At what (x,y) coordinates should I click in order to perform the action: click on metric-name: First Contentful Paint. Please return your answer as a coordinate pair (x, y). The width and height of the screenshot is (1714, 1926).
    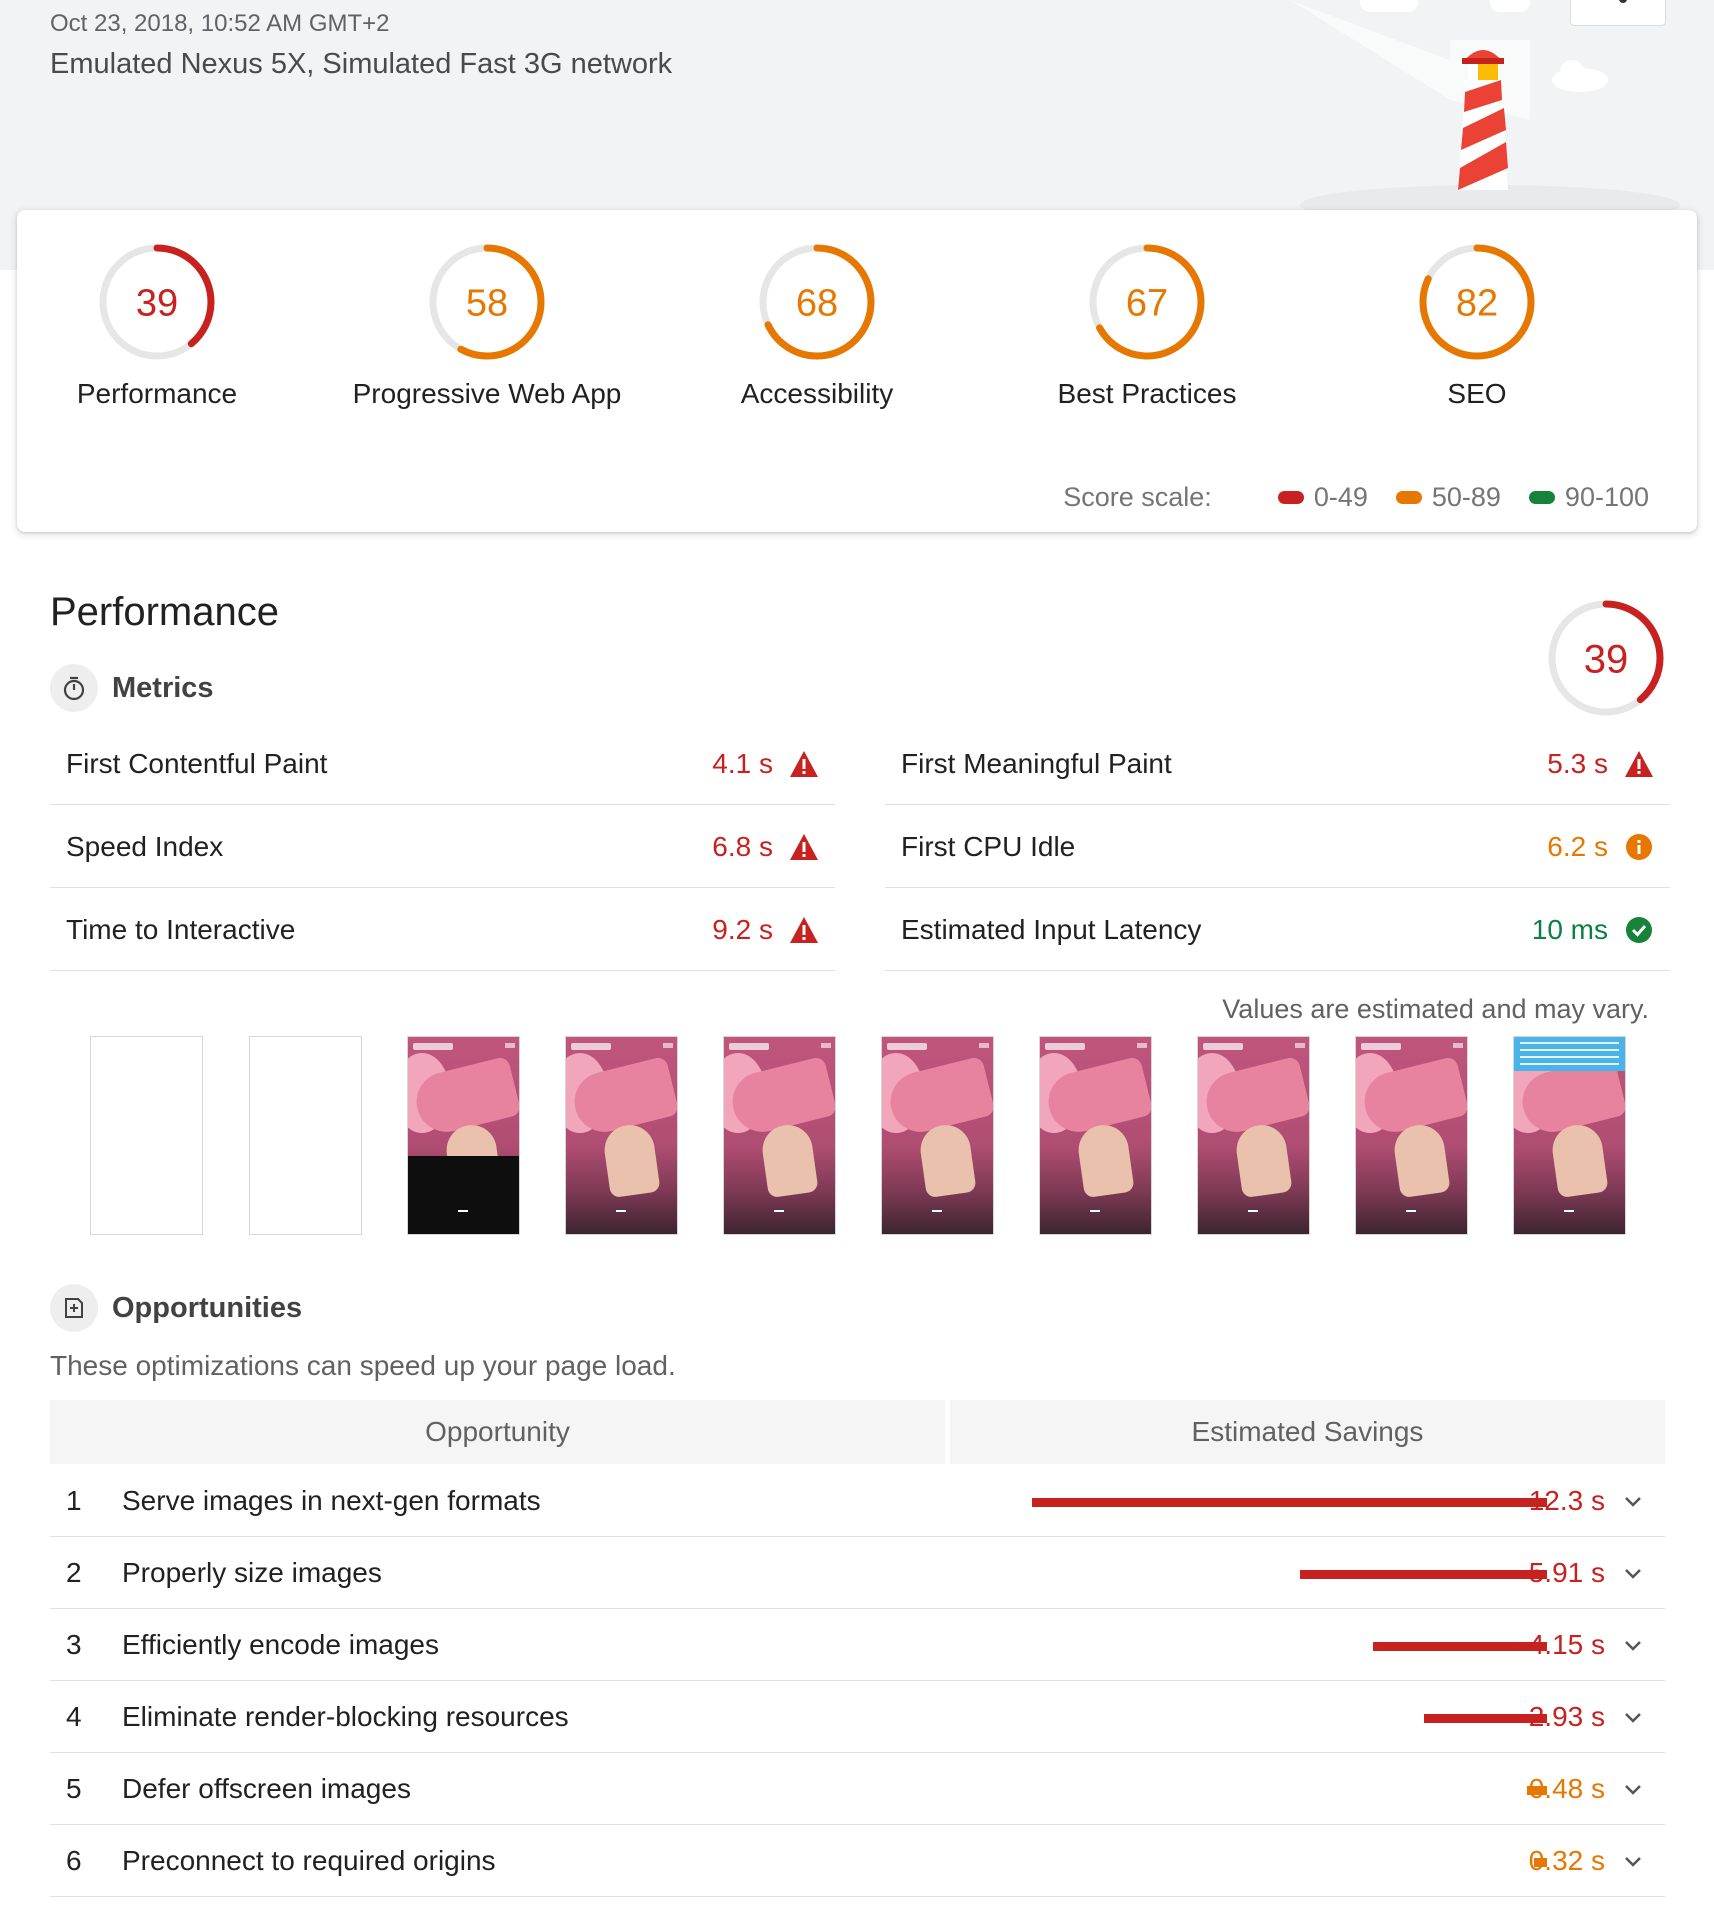
    Looking at the image, I should click on (197, 763).